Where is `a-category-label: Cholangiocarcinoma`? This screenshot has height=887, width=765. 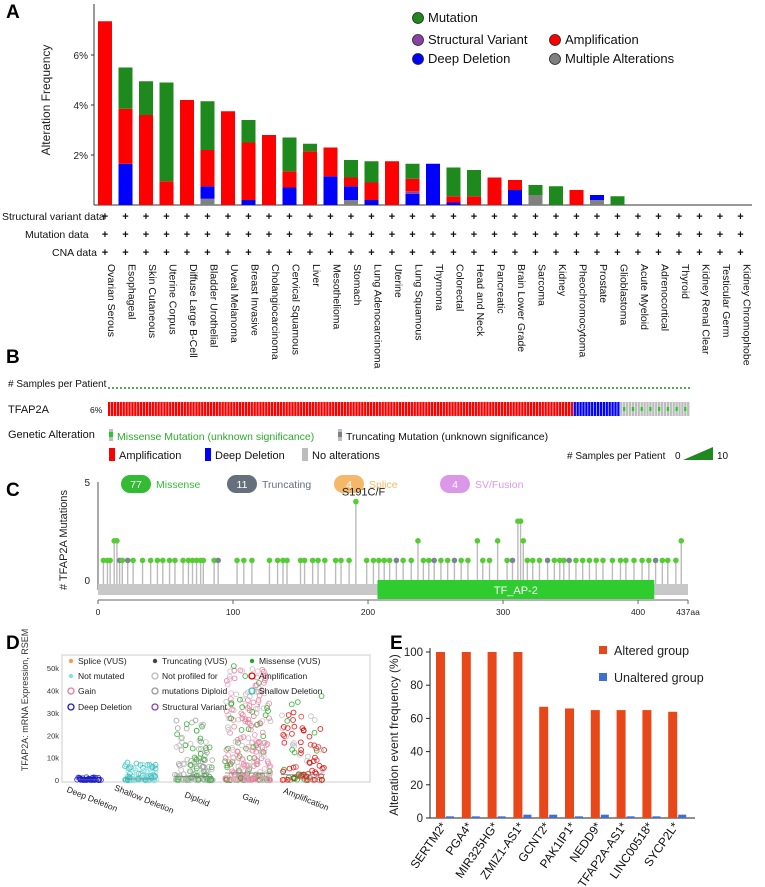 a-category-label: Cholangiocarcinoma is located at coordinates (275, 312).